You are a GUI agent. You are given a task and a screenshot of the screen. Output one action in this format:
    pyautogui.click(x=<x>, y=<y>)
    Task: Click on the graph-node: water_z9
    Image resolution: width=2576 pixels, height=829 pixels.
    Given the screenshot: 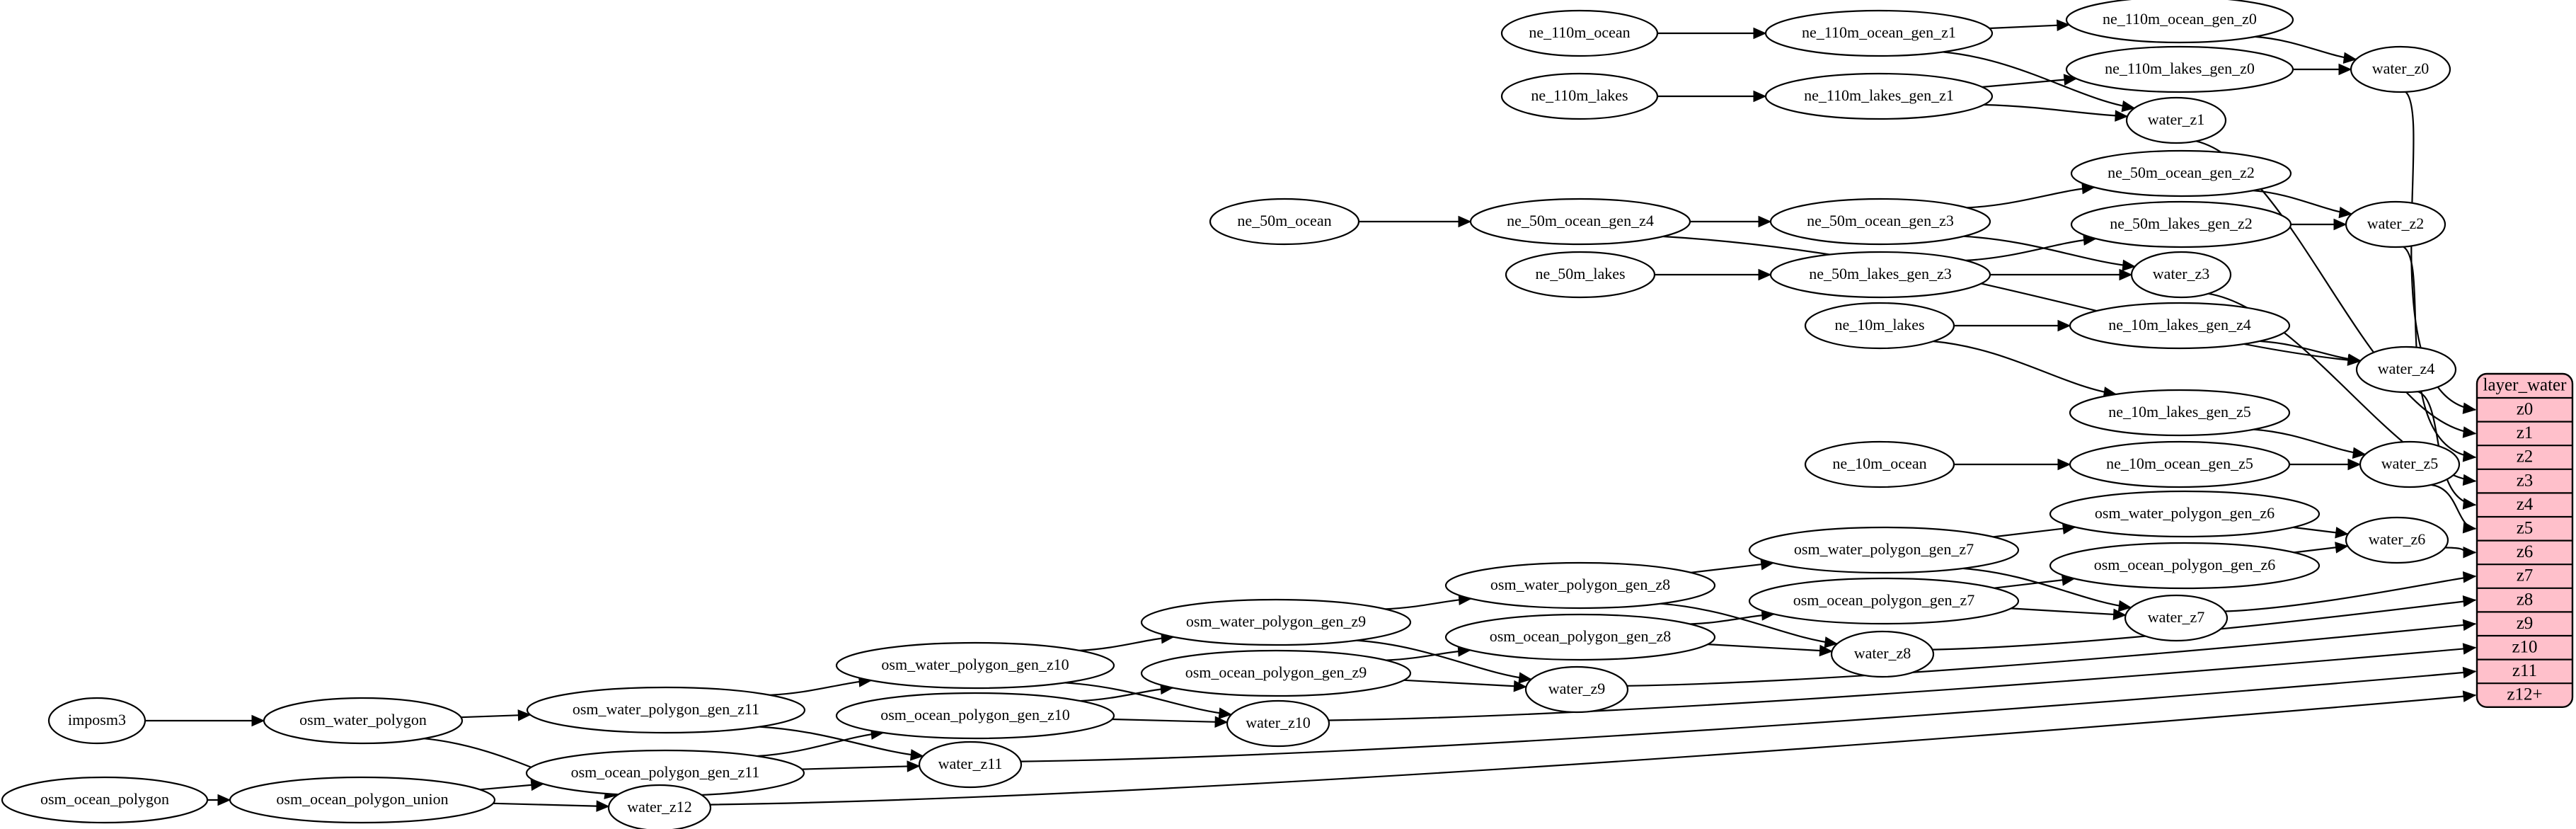 What is the action you would take?
    pyautogui.click(x=1577, y=689)
    